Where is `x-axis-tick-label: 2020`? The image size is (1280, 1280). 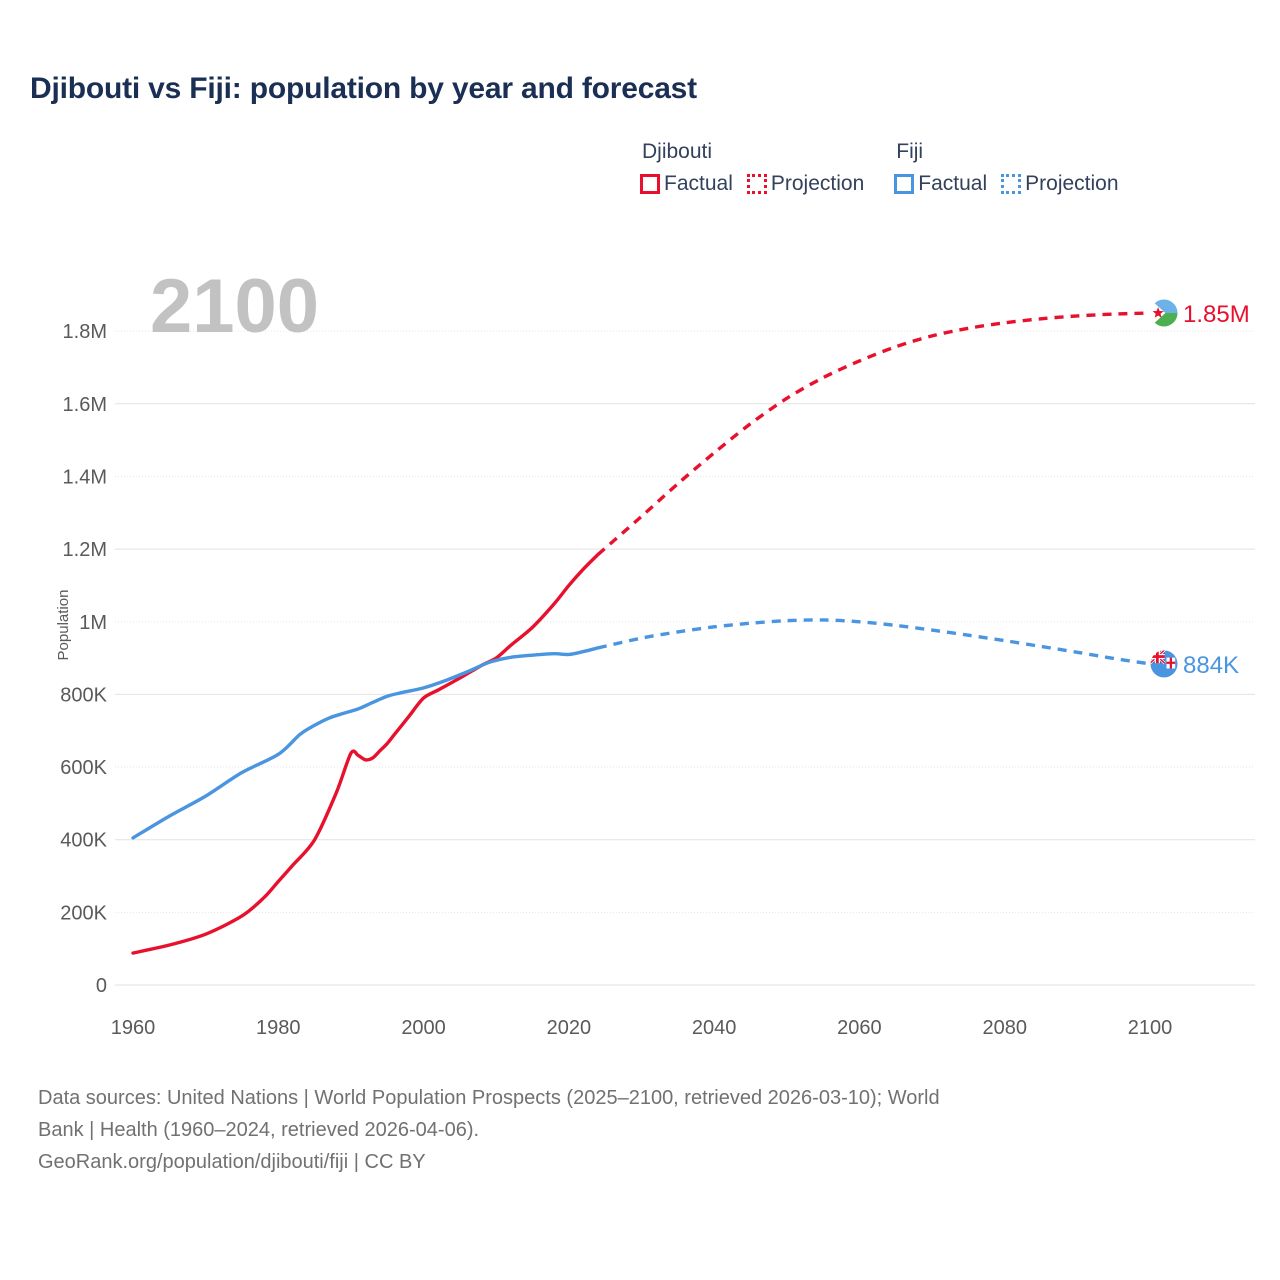 x-axis-tick-label: 2020 is located at coordinates (569, 1028).